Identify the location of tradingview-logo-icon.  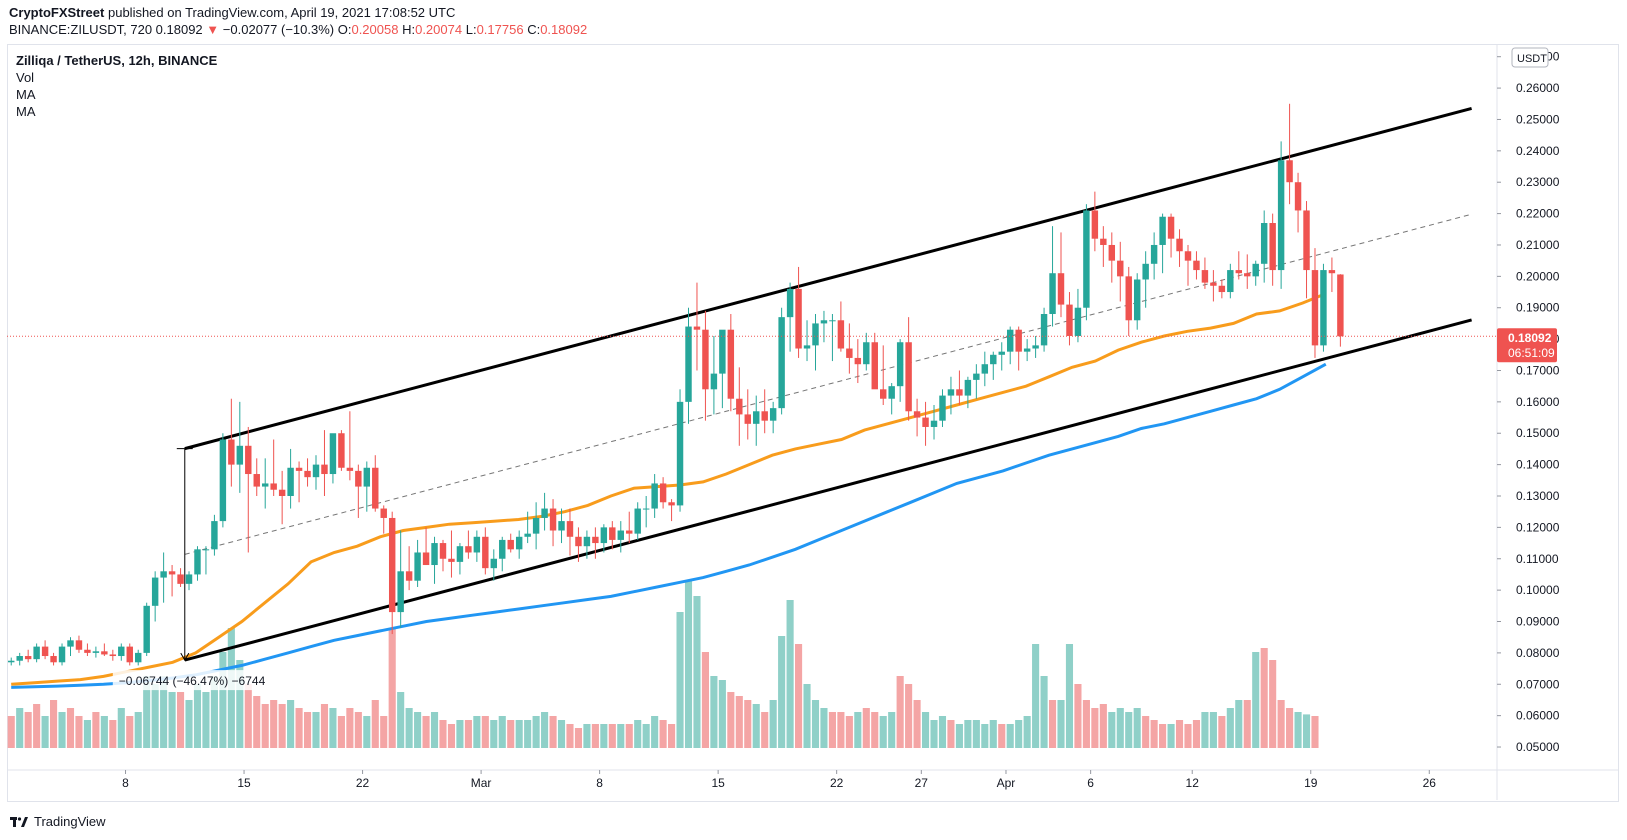
(19, 822).